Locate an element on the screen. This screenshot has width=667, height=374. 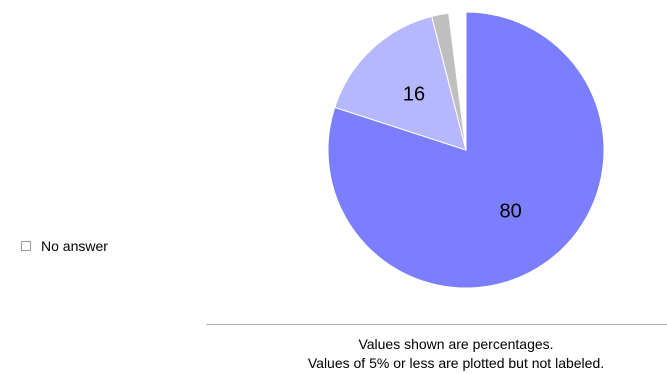
pie-label-1: 16 is located at coordinates (414, 95).